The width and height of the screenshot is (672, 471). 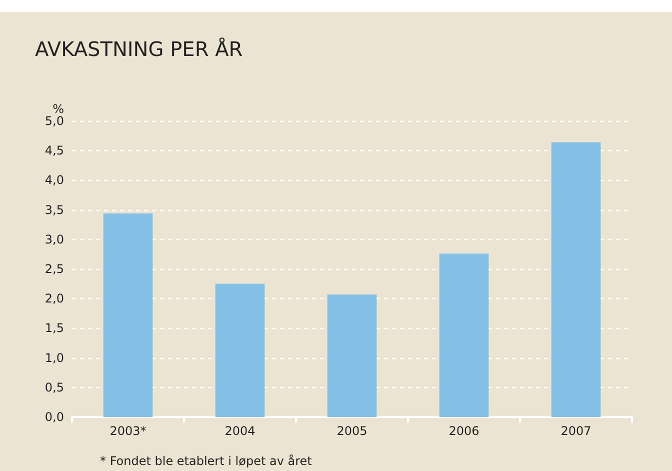 What do you see at coordinates (206, 461) in the screenshot?
I see `text: * Fondet ble etablert i løpet av året` at bounding box center [206, 461].